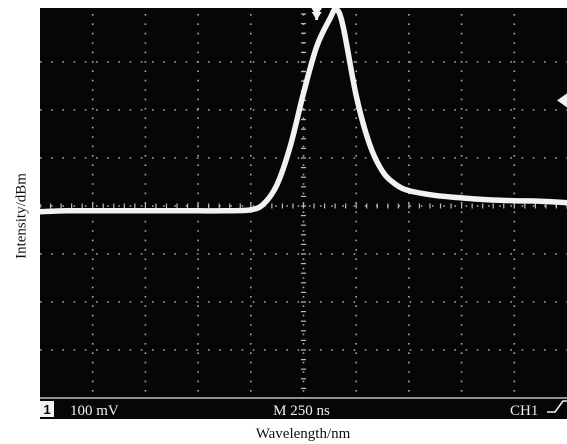  Describe the element at coordinates (557, 406) in the screenshot. I see `trigger-slope-icon` at that location.